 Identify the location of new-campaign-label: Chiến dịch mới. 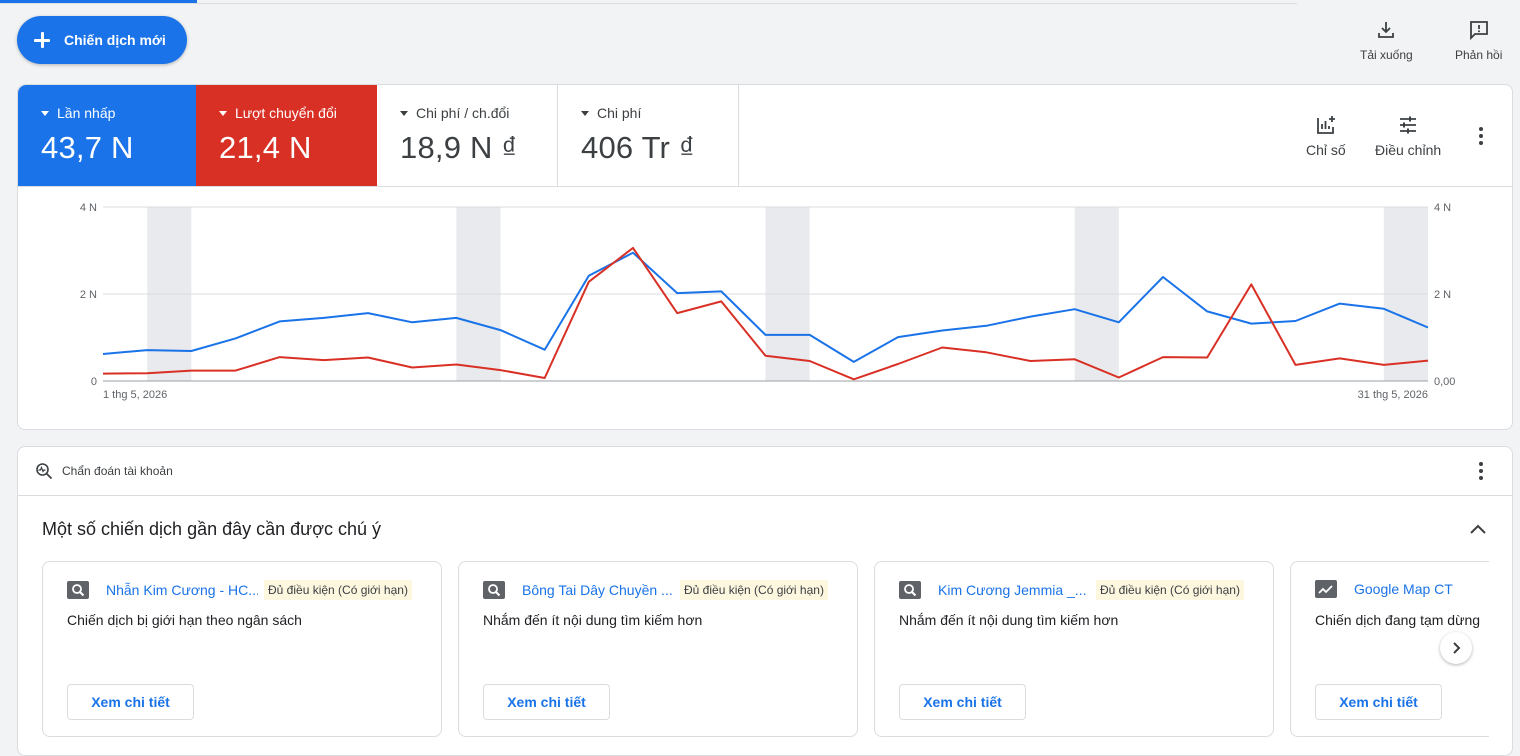
(115, 40).